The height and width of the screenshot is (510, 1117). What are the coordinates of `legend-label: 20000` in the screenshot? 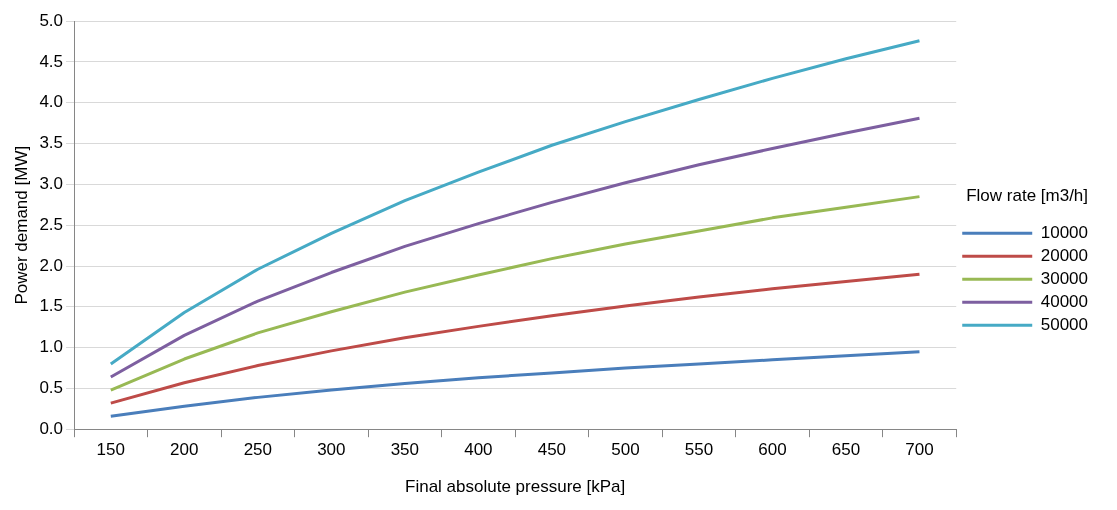 It's located at (1064, 255).